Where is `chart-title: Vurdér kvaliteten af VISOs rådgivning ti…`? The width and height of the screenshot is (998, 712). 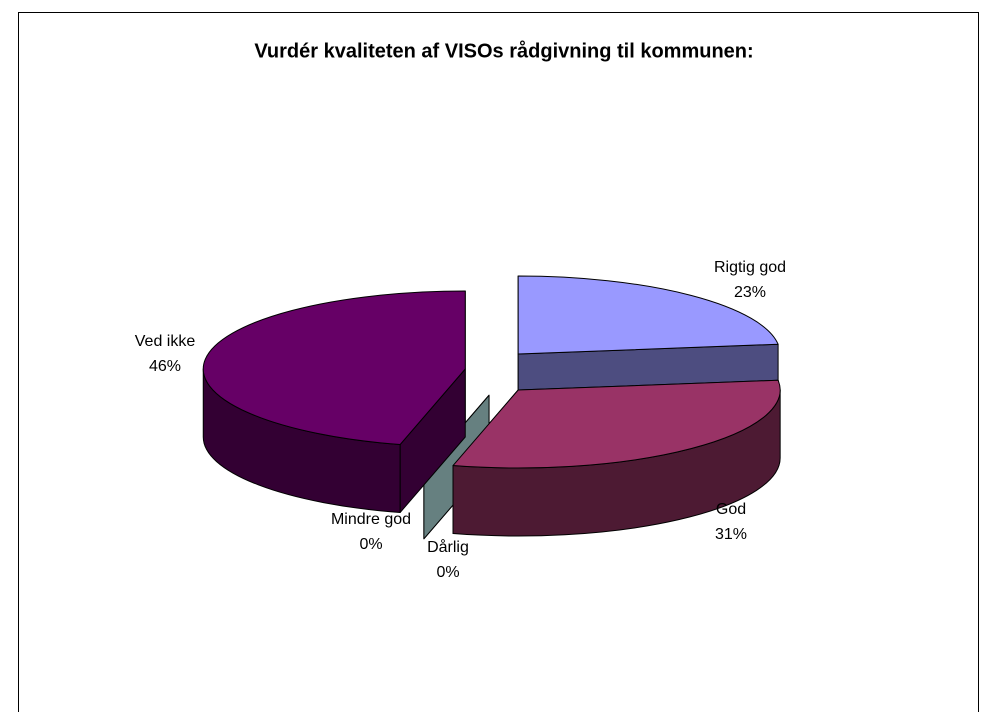 chart-title: Vurdér kvaliteten af VISOs rådgivning ti… is located at coordinates (503, 50).